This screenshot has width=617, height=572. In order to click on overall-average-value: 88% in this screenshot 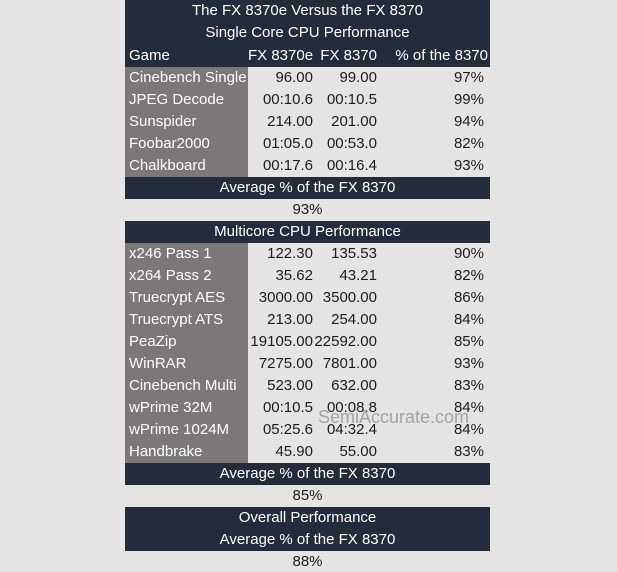, I will do `click(307, 561)`.